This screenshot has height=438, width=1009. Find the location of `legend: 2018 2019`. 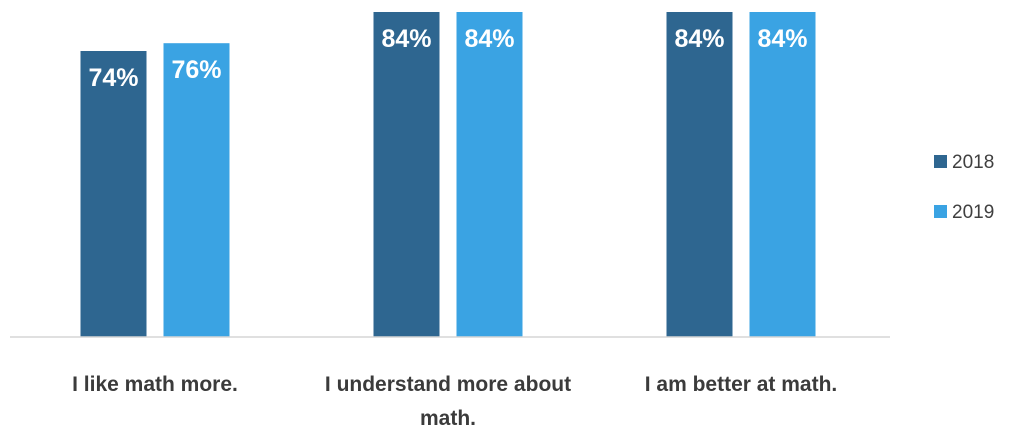

legend: 2018 2019 is located at coordinates (964, 187).